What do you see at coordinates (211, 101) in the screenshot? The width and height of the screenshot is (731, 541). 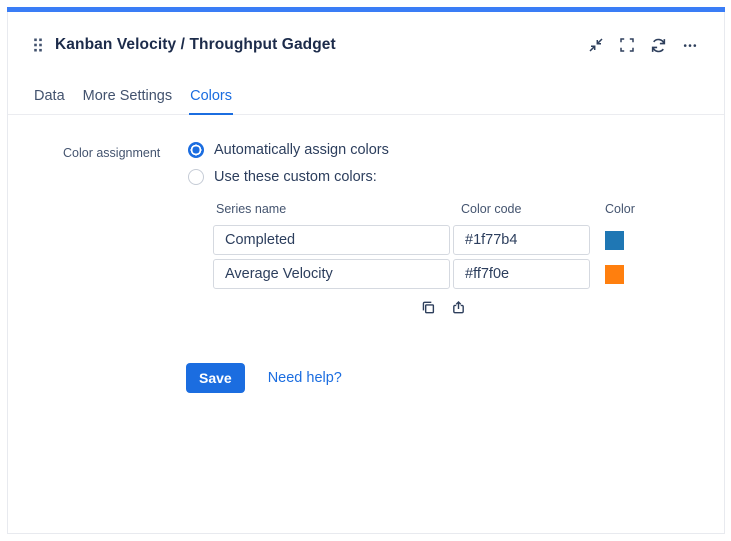 I see `tab-colors: Colors` at bounding box center [211, 101].